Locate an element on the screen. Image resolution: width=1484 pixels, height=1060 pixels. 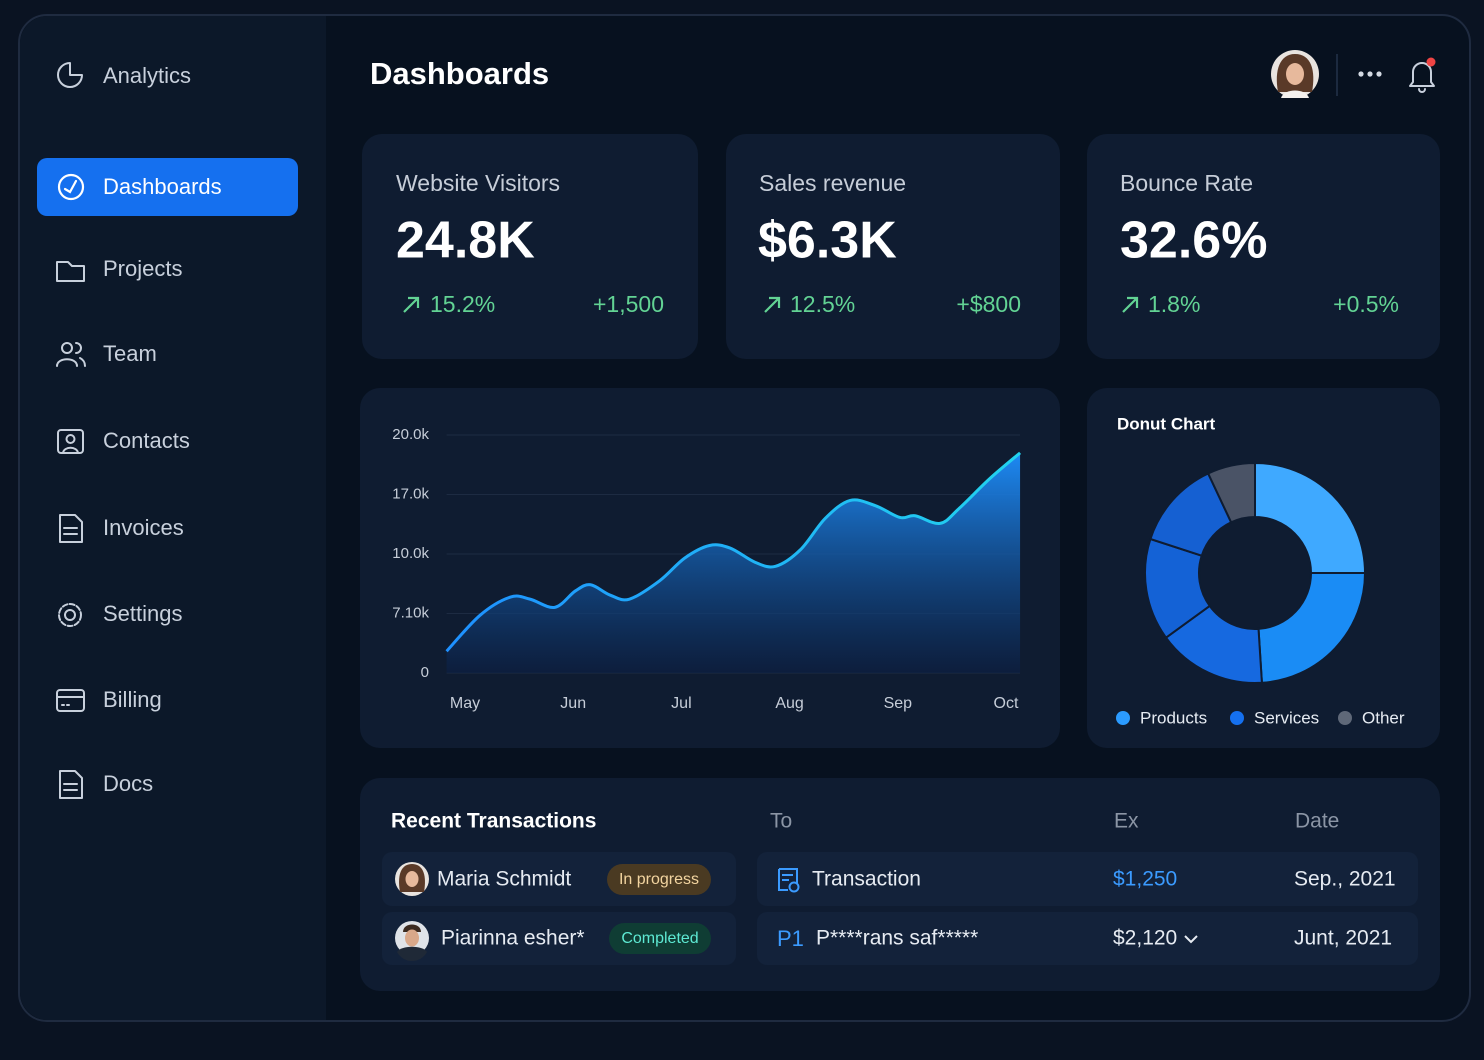
row-amount: $2,120 is located at coordinates (1145, 938).